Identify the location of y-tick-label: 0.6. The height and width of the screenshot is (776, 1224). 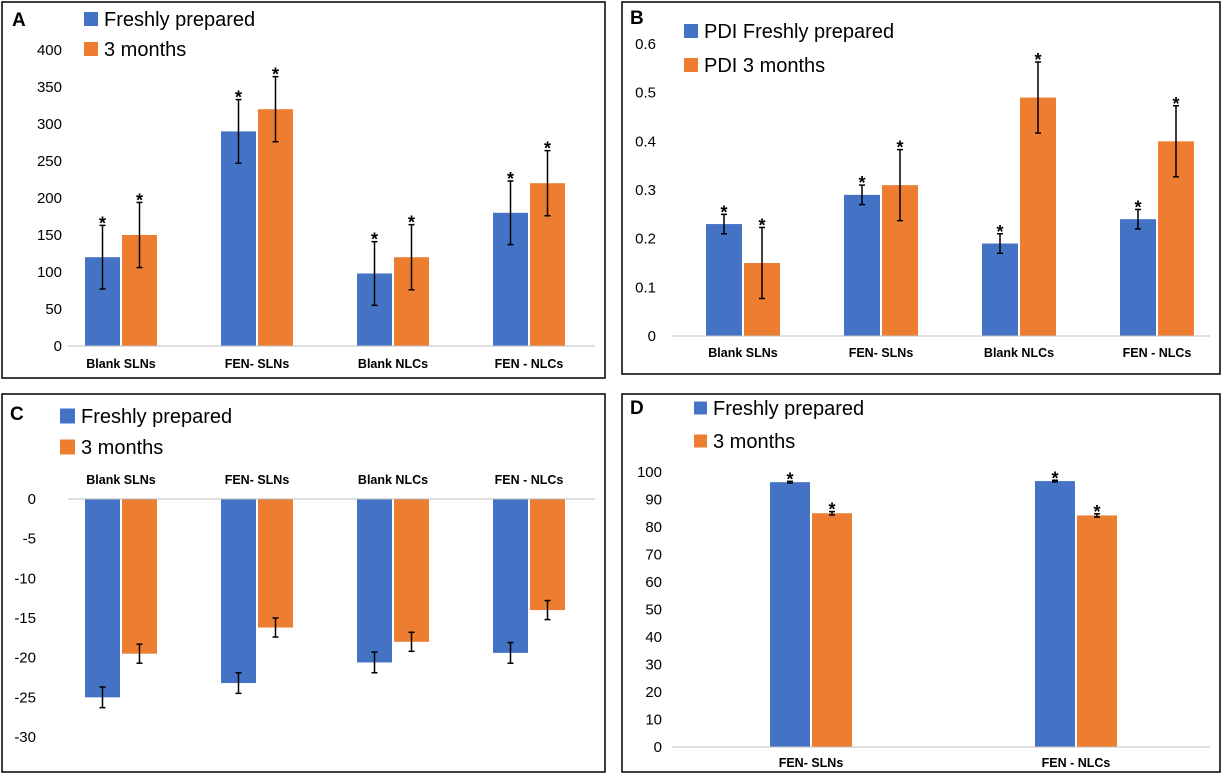
(645, 44).